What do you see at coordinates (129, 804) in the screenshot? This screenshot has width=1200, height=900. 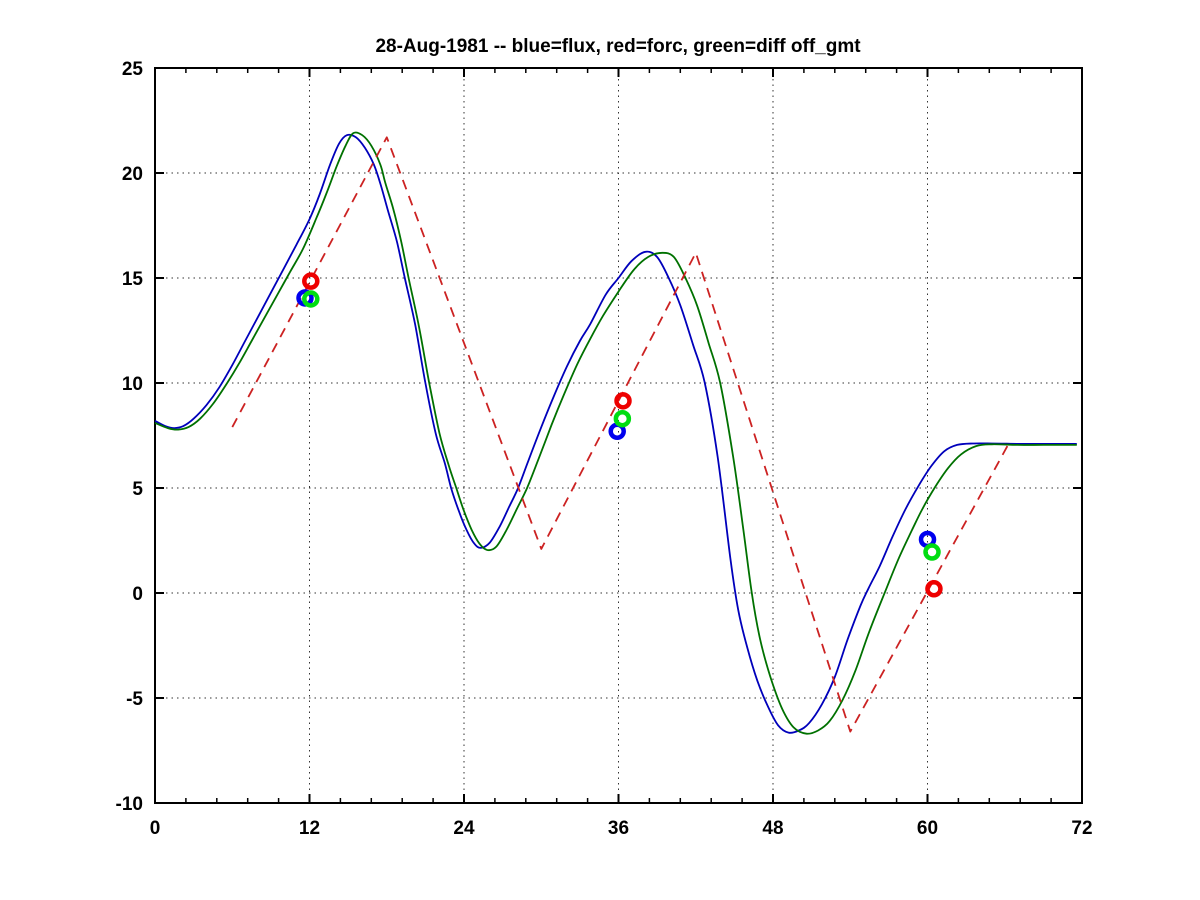 I see `y-tick-label: -10` at bounding box center [129, 804].